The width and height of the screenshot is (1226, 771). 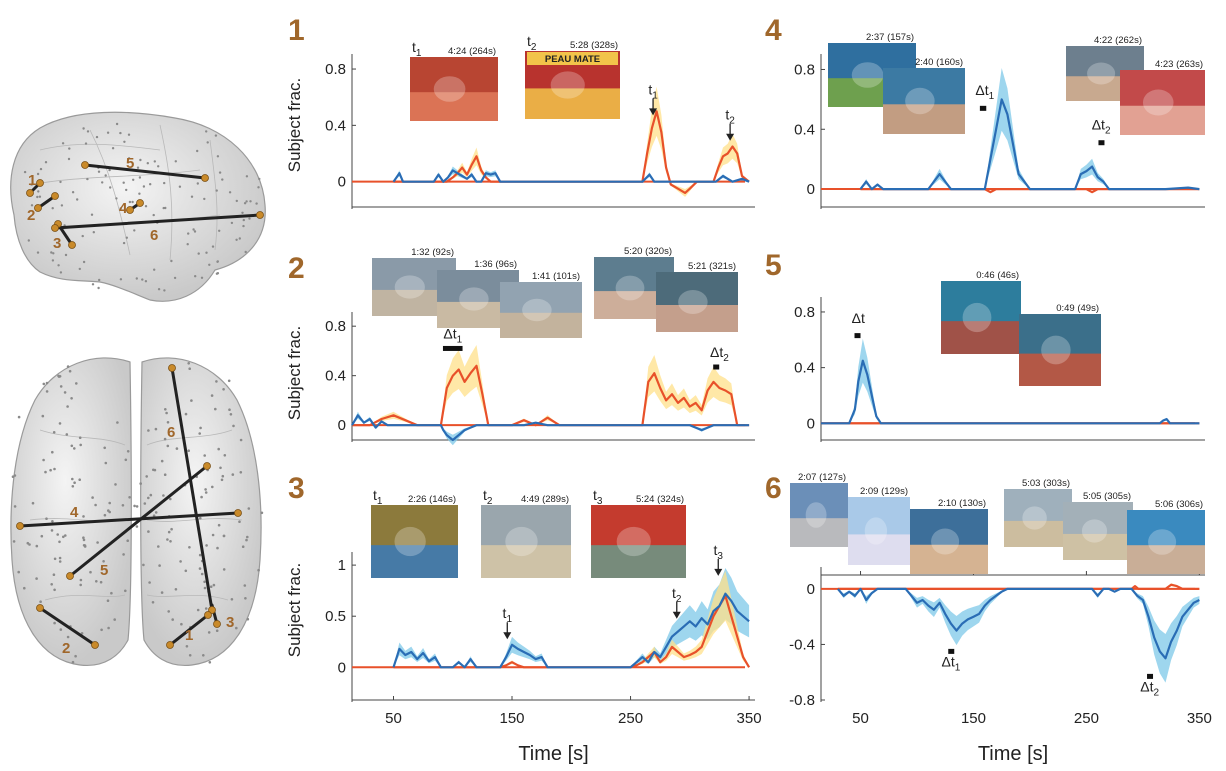 What do you see at coordinates (66, 648) in the screenshot?
I see `axial-label-2: 2` at bounding box center [66, 648].